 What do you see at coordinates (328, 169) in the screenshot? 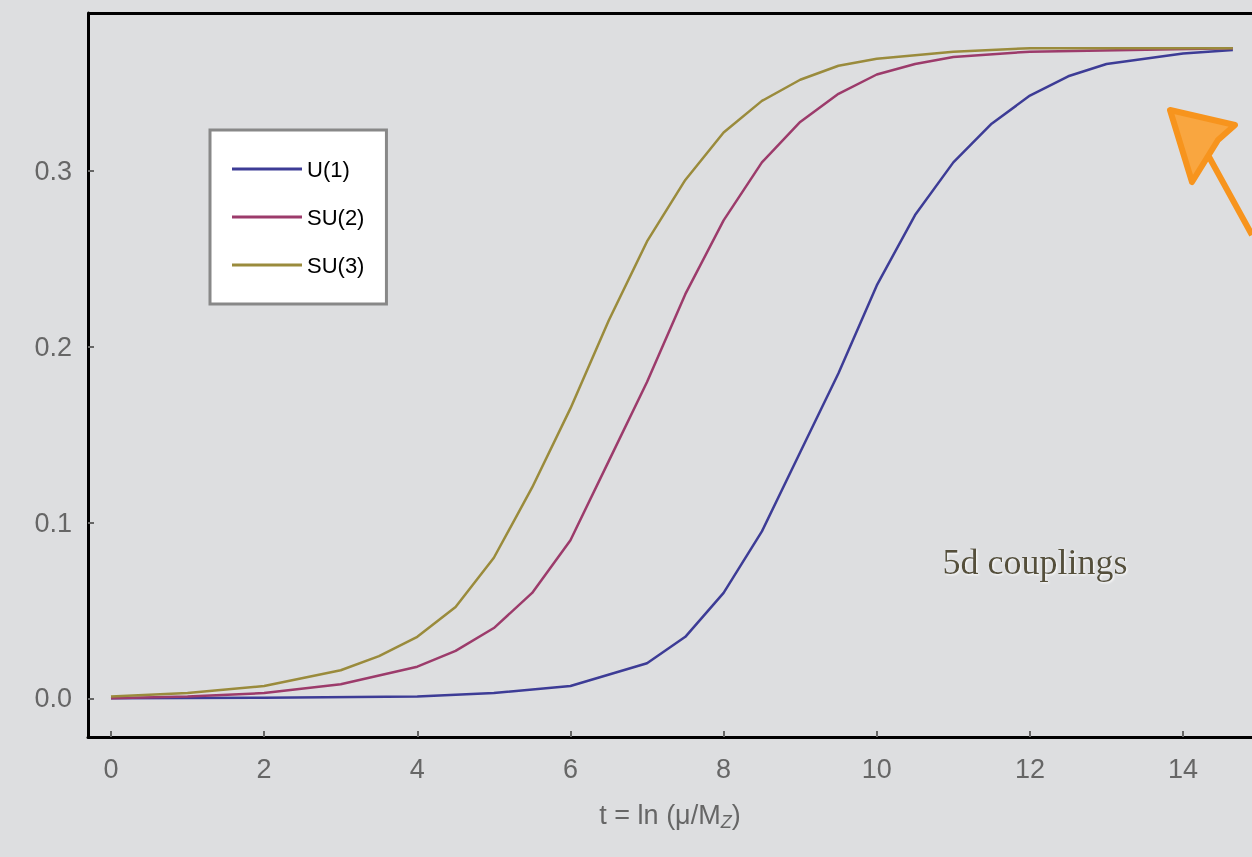
I see `legend-label: U(1)` at bounding box center [328, 169].